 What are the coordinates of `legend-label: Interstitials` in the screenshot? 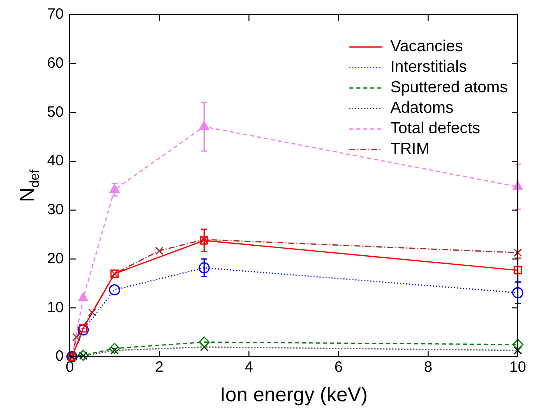 It's located at (429, 67).